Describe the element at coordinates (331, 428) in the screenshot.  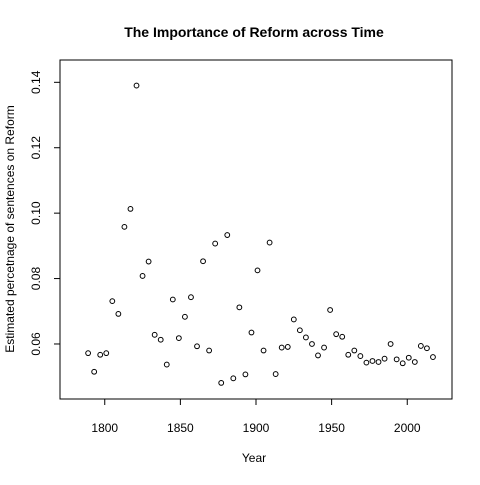
I see `x-tick-label: 1950` at that location.